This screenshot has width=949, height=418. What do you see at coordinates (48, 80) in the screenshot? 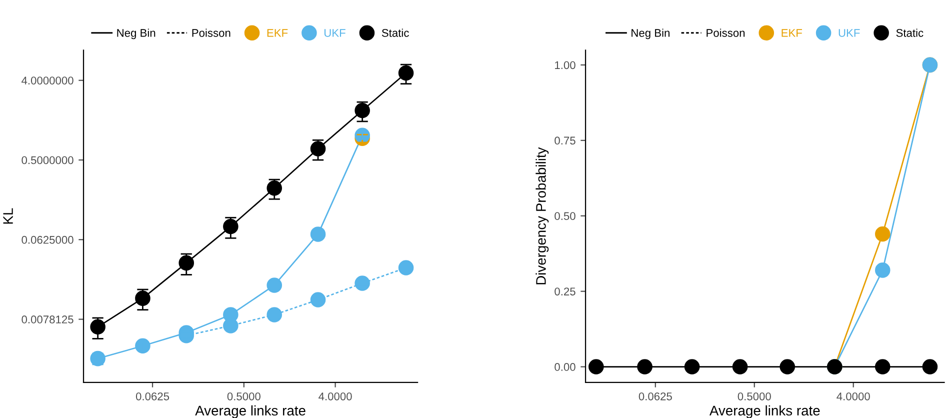
I see `y-tick-label: 4.0000000` at bounding box center [48, 80].